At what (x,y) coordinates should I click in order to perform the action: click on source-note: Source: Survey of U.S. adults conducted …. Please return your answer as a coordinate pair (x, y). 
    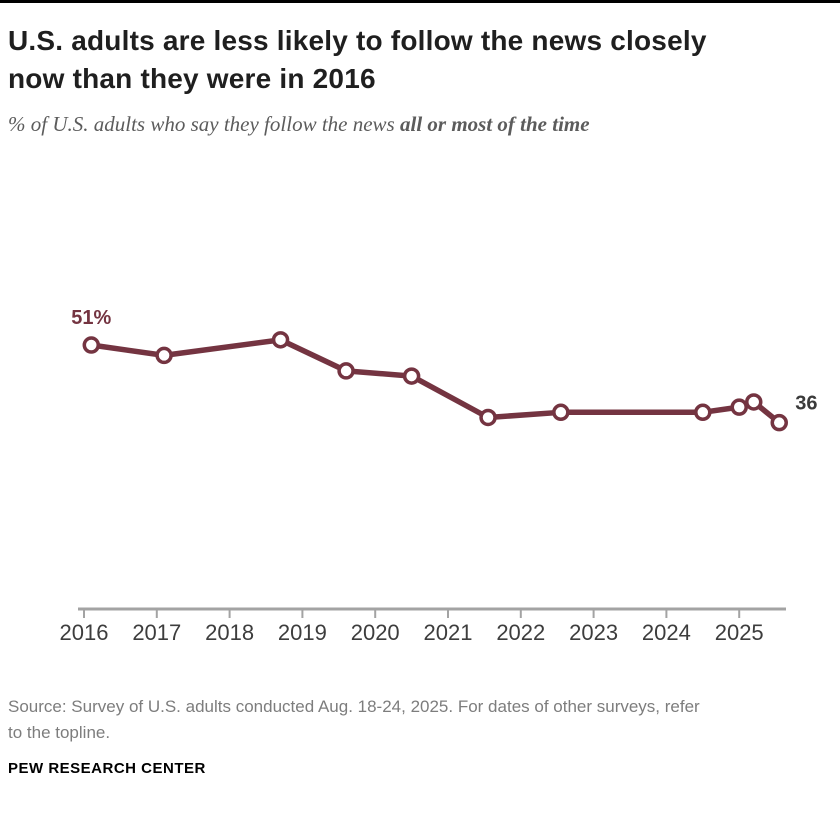
    Looking at the image, I should click on (354, 720).